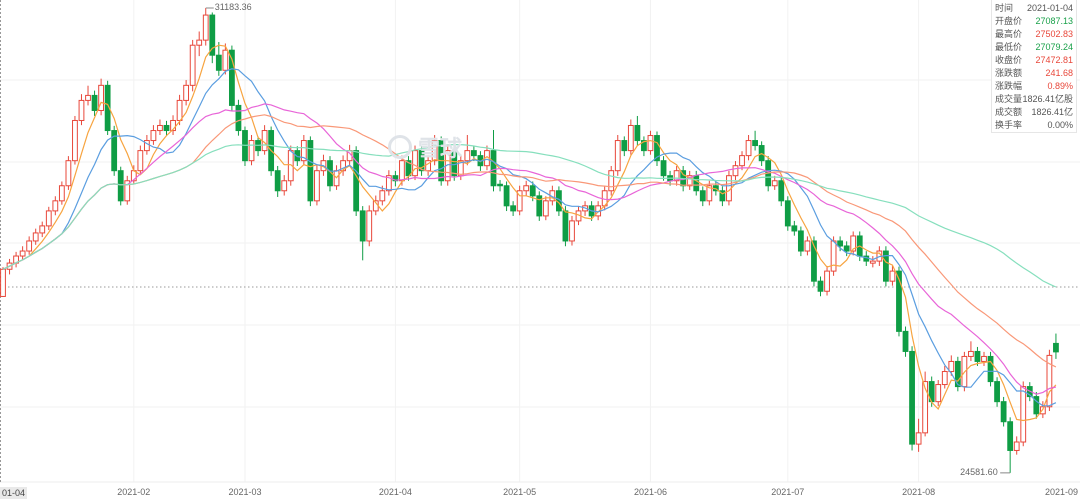  What do you see at coordinates (1054, 21) in the screenshot?
I see `info-value: 27087.13` at bounding box center [1054, 21].